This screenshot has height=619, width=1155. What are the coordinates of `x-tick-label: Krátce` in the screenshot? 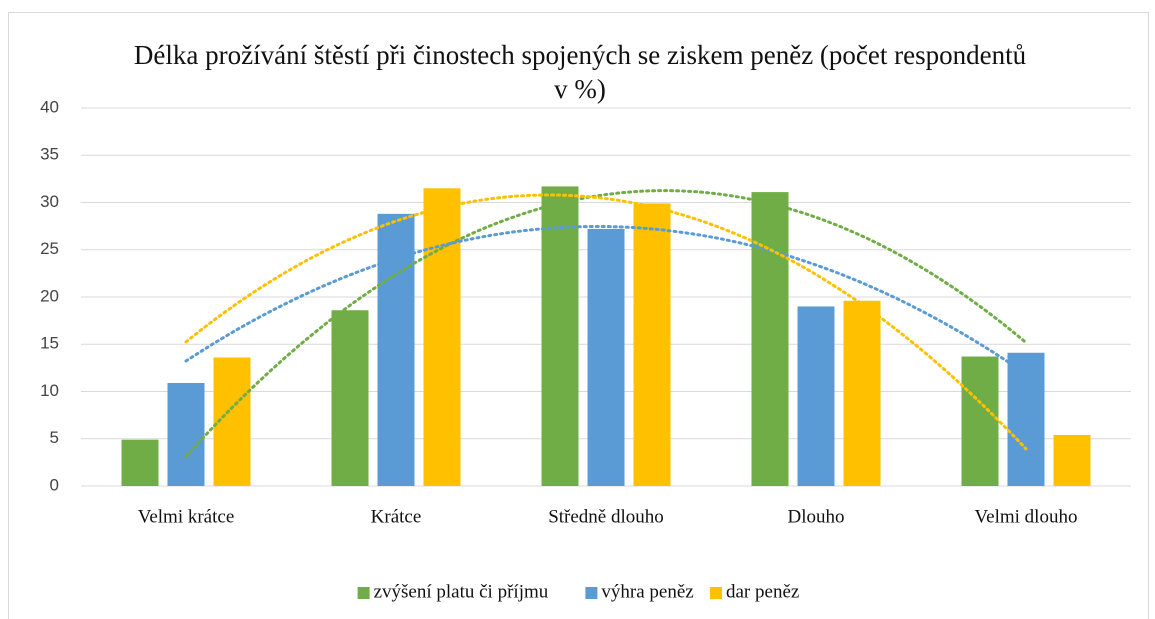 It's located at (396, 516).